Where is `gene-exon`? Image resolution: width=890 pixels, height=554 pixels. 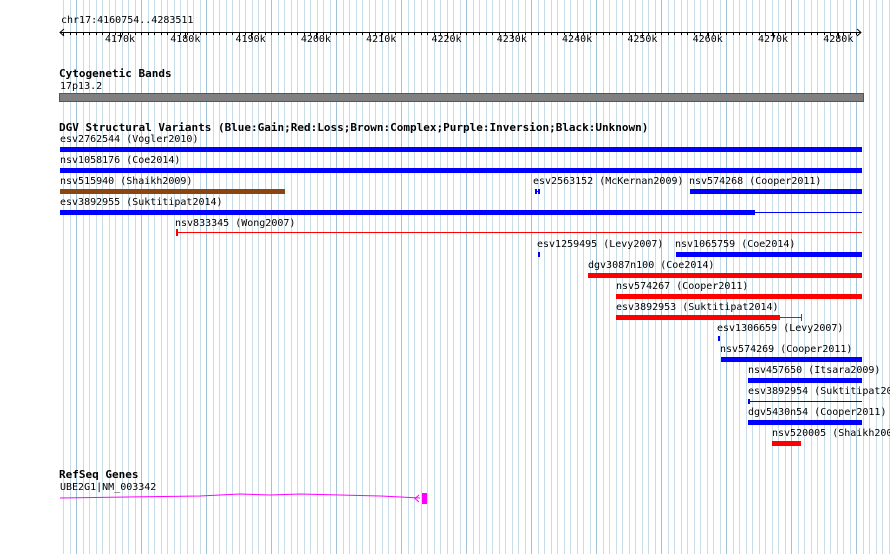
gene-exon is located at coordinates (424, 498).